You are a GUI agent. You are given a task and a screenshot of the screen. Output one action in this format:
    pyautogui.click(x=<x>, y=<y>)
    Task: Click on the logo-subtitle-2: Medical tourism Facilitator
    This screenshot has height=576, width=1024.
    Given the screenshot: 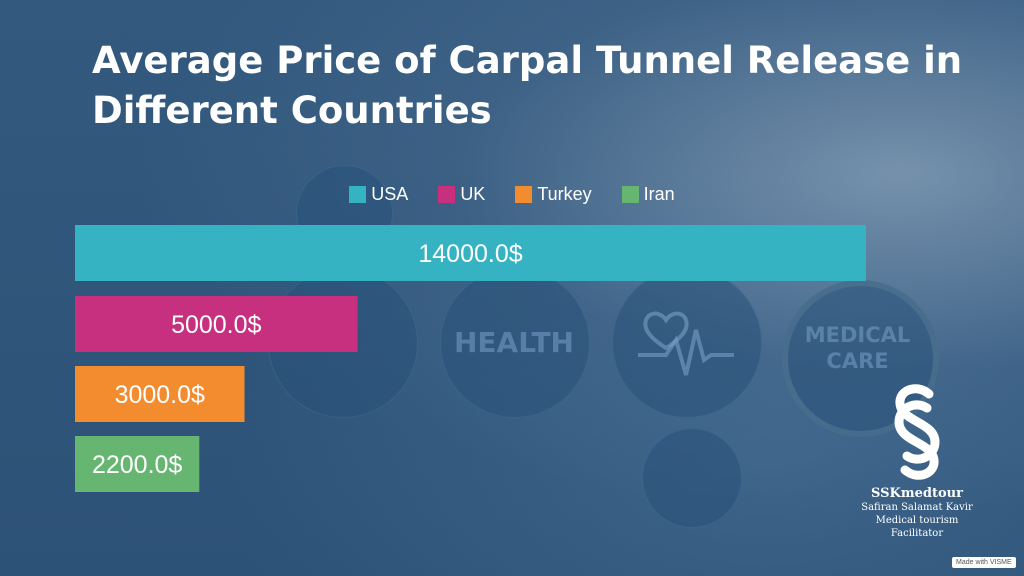 What is the action you would take?
    pyautogui.click(x=917, y=527)
    